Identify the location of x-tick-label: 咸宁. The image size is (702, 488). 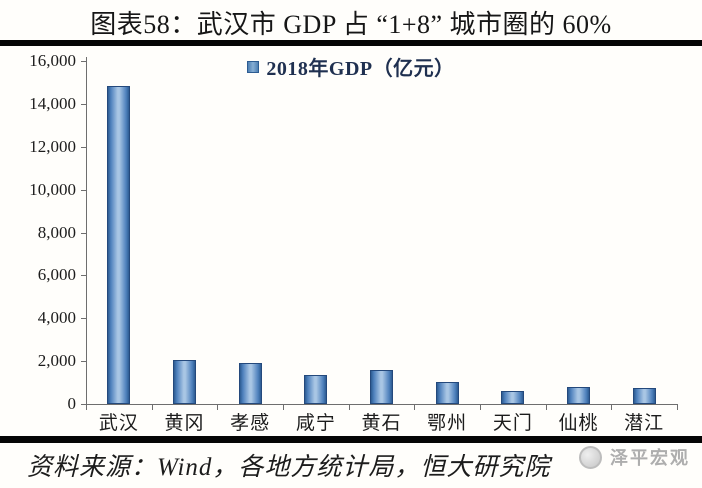
(315, 423).